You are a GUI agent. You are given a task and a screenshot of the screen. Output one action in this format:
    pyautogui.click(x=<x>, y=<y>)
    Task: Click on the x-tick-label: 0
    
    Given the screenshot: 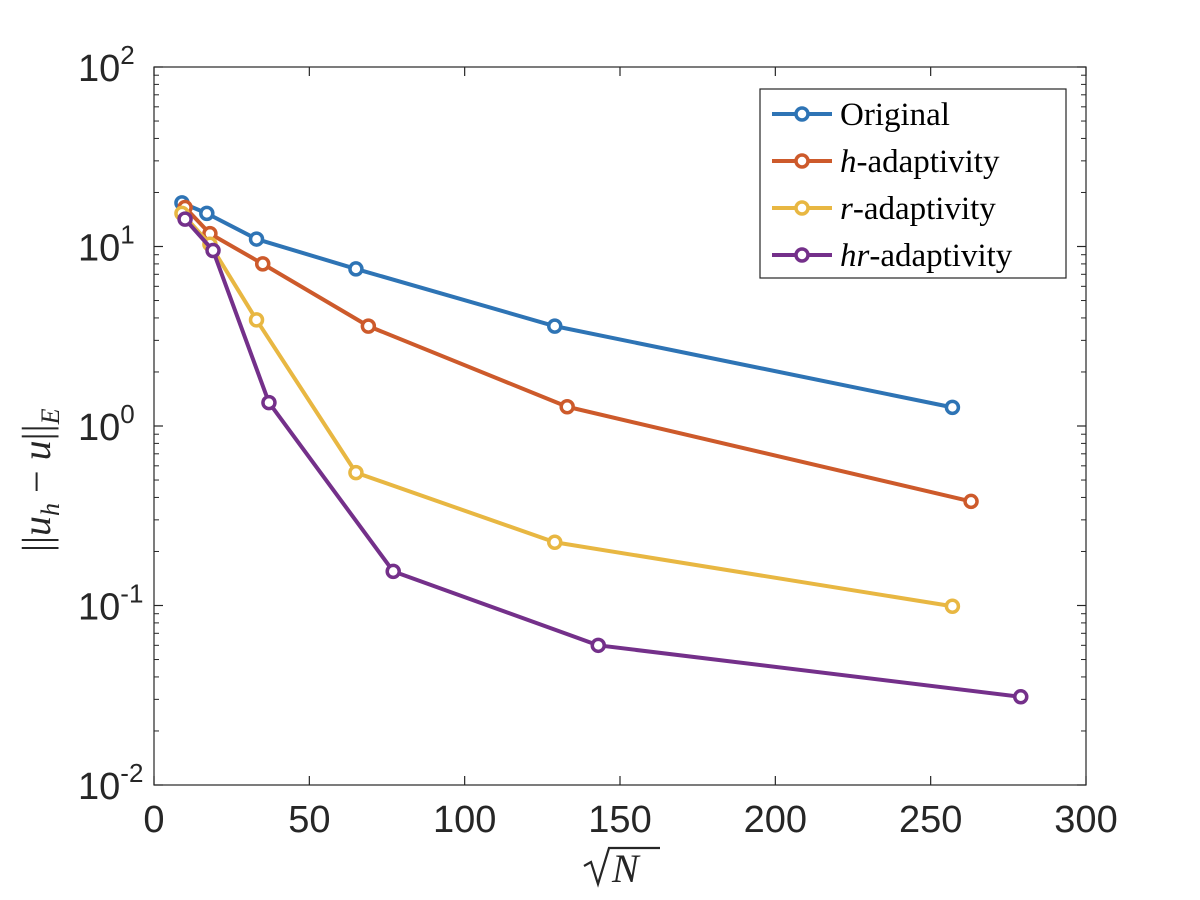 What is the action you would take?
    pyautogui.click(x=153, y=820)
    